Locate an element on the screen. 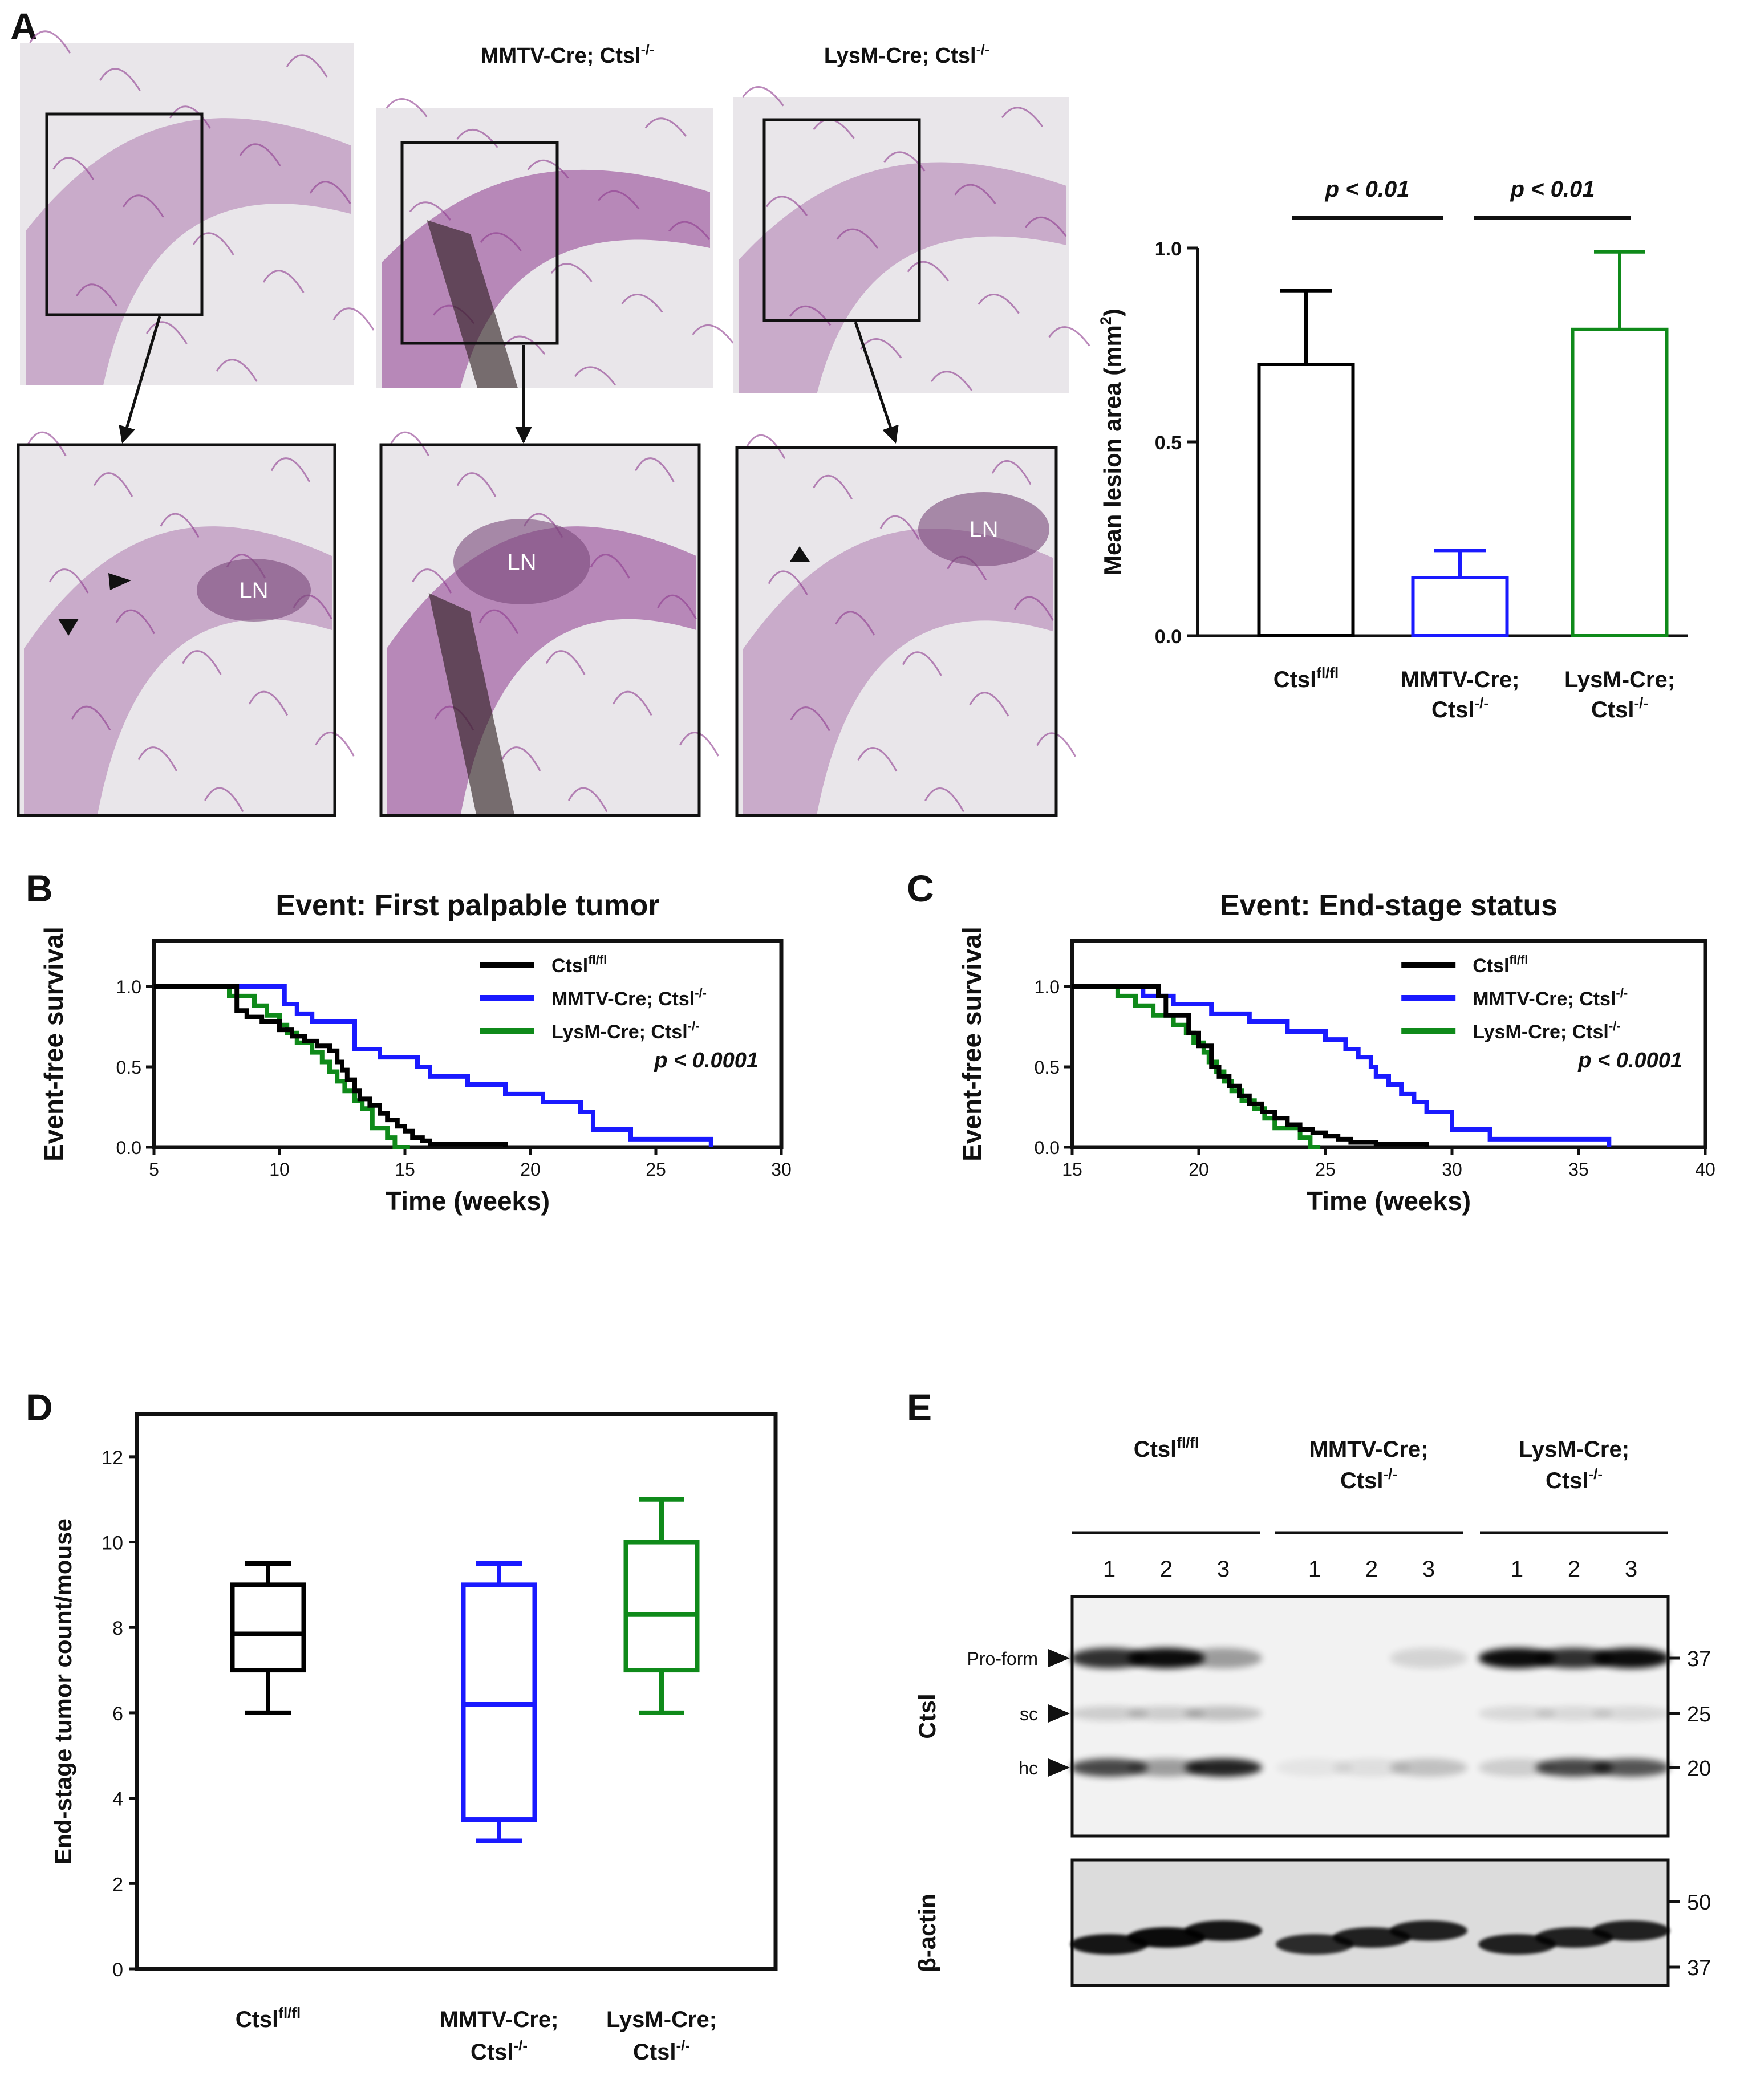  survival-xtick-label-1-0: 5 is located at coordinates (154, 1170).